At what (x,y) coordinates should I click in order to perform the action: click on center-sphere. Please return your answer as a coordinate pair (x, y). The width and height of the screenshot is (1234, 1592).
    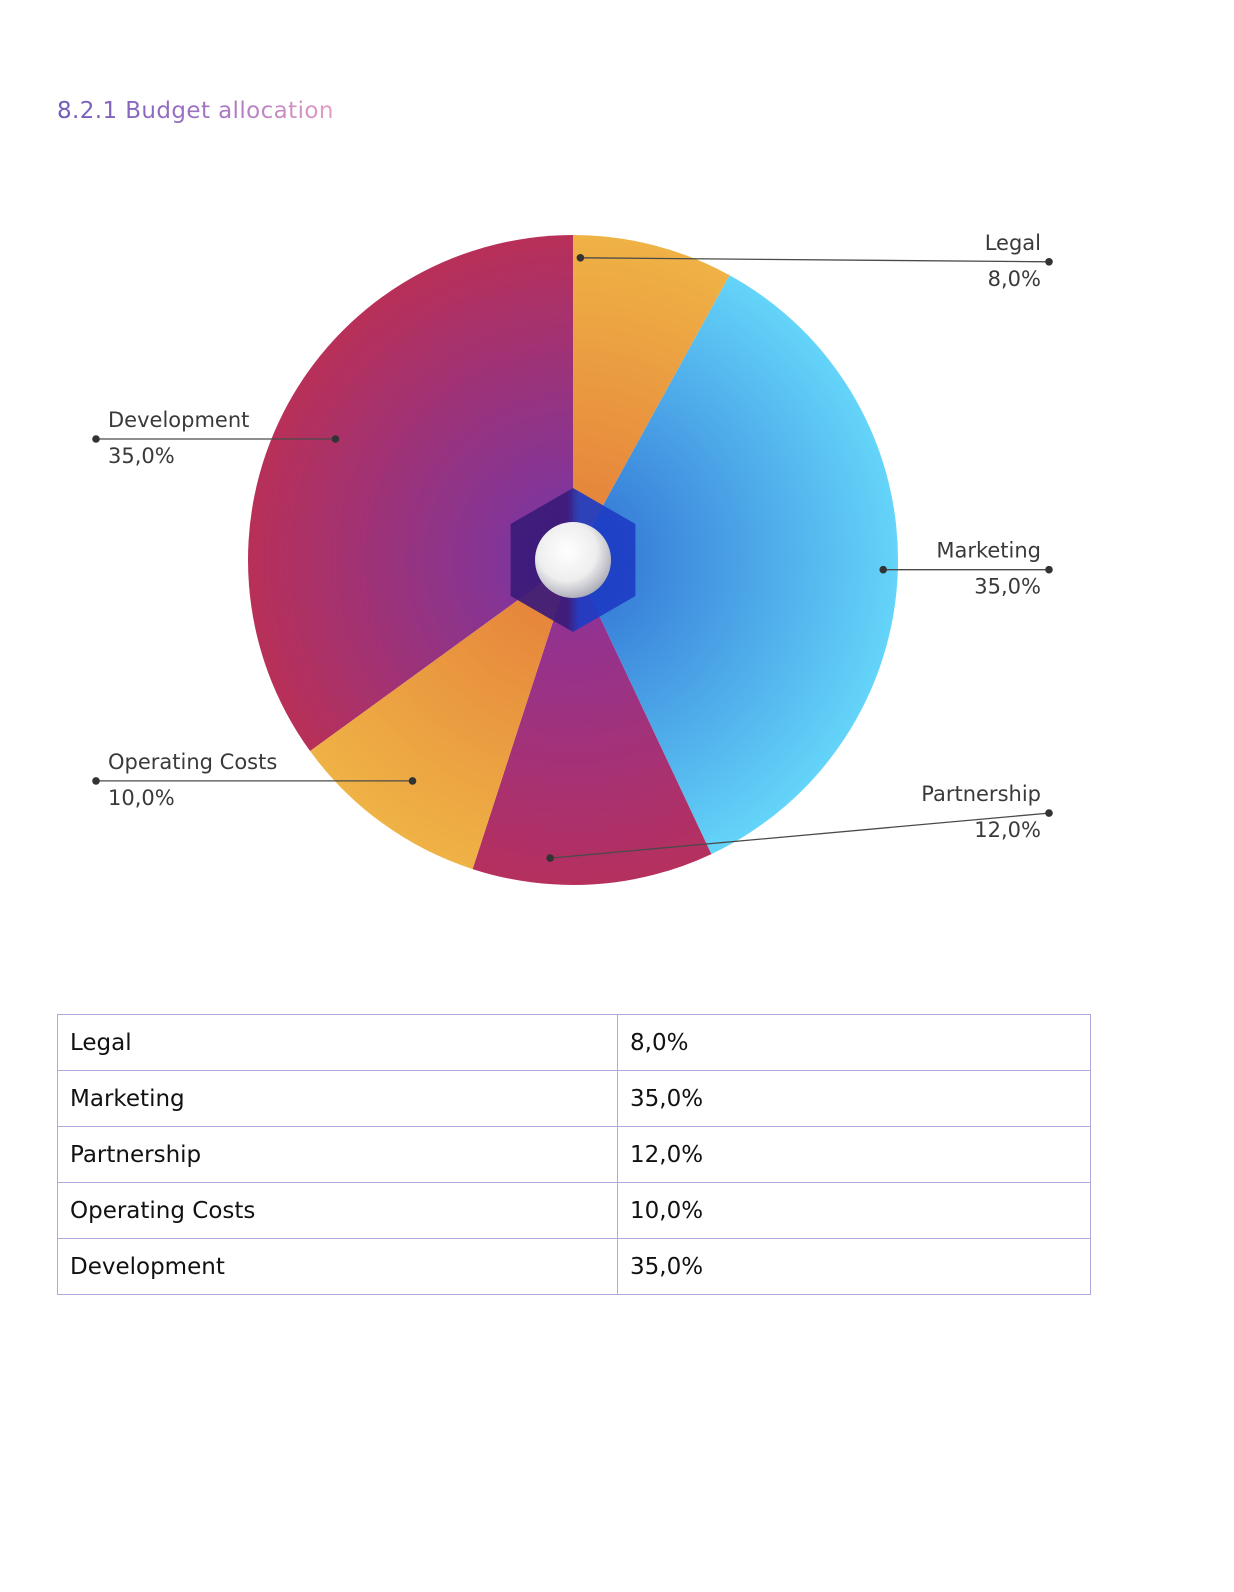
    Looking at the image, I should click on (573, 560).